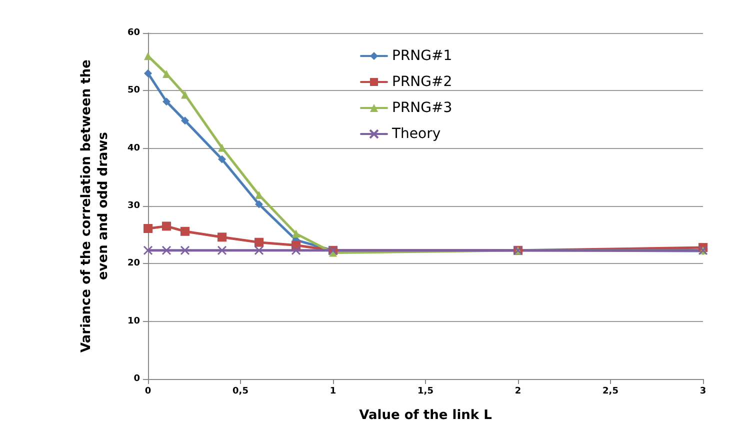 This screenshot has height=433, width=747. Describe the element at coordinates (422, 108) in the screenshot. I see `legend-label: PRNG#3` at that location.